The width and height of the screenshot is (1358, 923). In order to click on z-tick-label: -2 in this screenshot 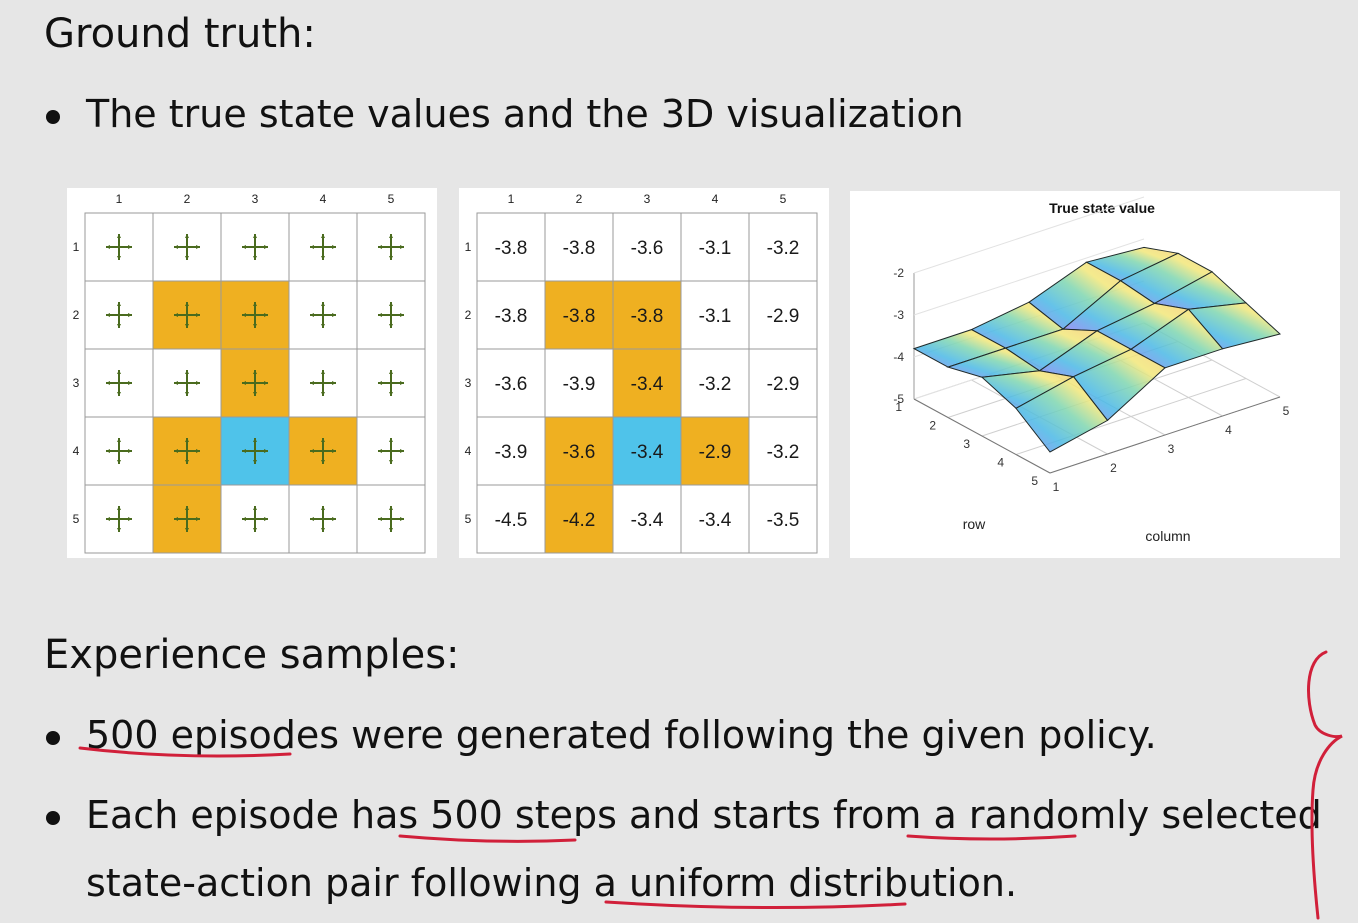, I will do `click(898, 273)`.